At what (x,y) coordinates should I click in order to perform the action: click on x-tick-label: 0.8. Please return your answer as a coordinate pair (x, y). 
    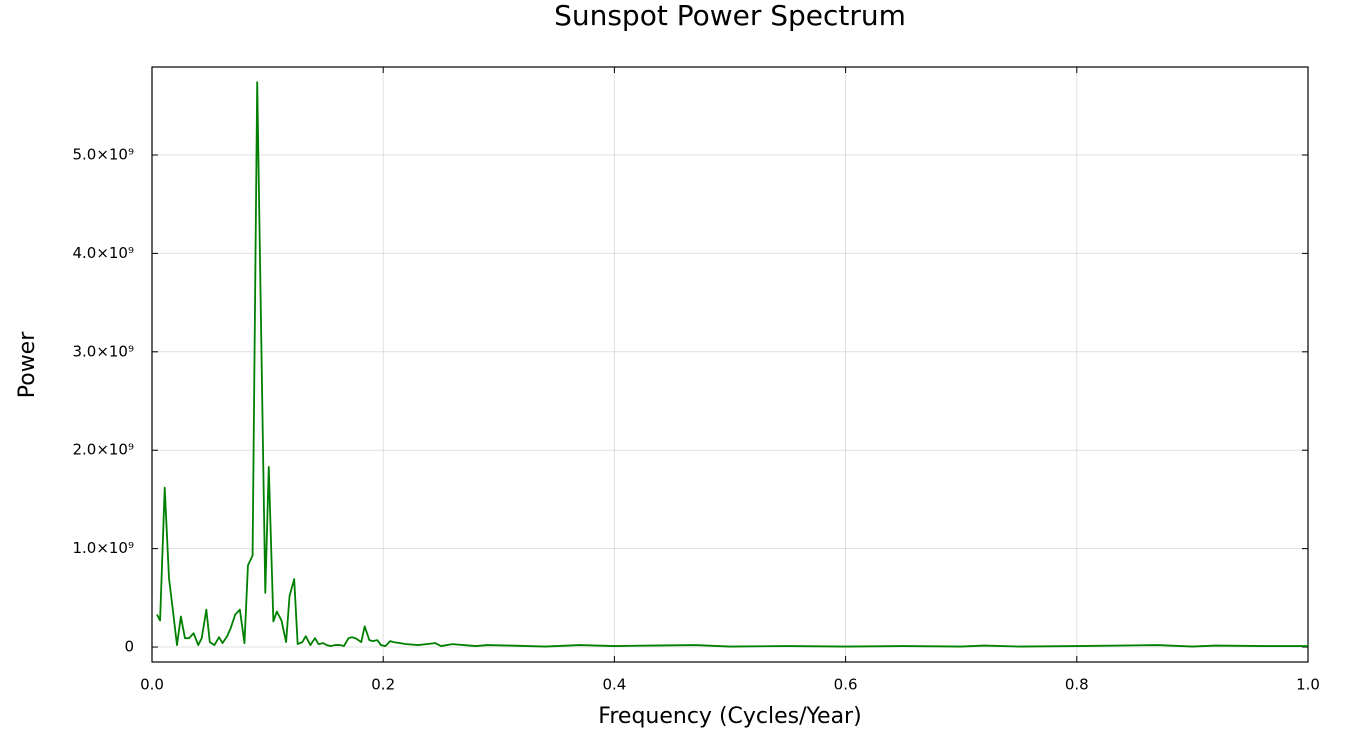
    Looking at the image, I should click on (1077, 685).